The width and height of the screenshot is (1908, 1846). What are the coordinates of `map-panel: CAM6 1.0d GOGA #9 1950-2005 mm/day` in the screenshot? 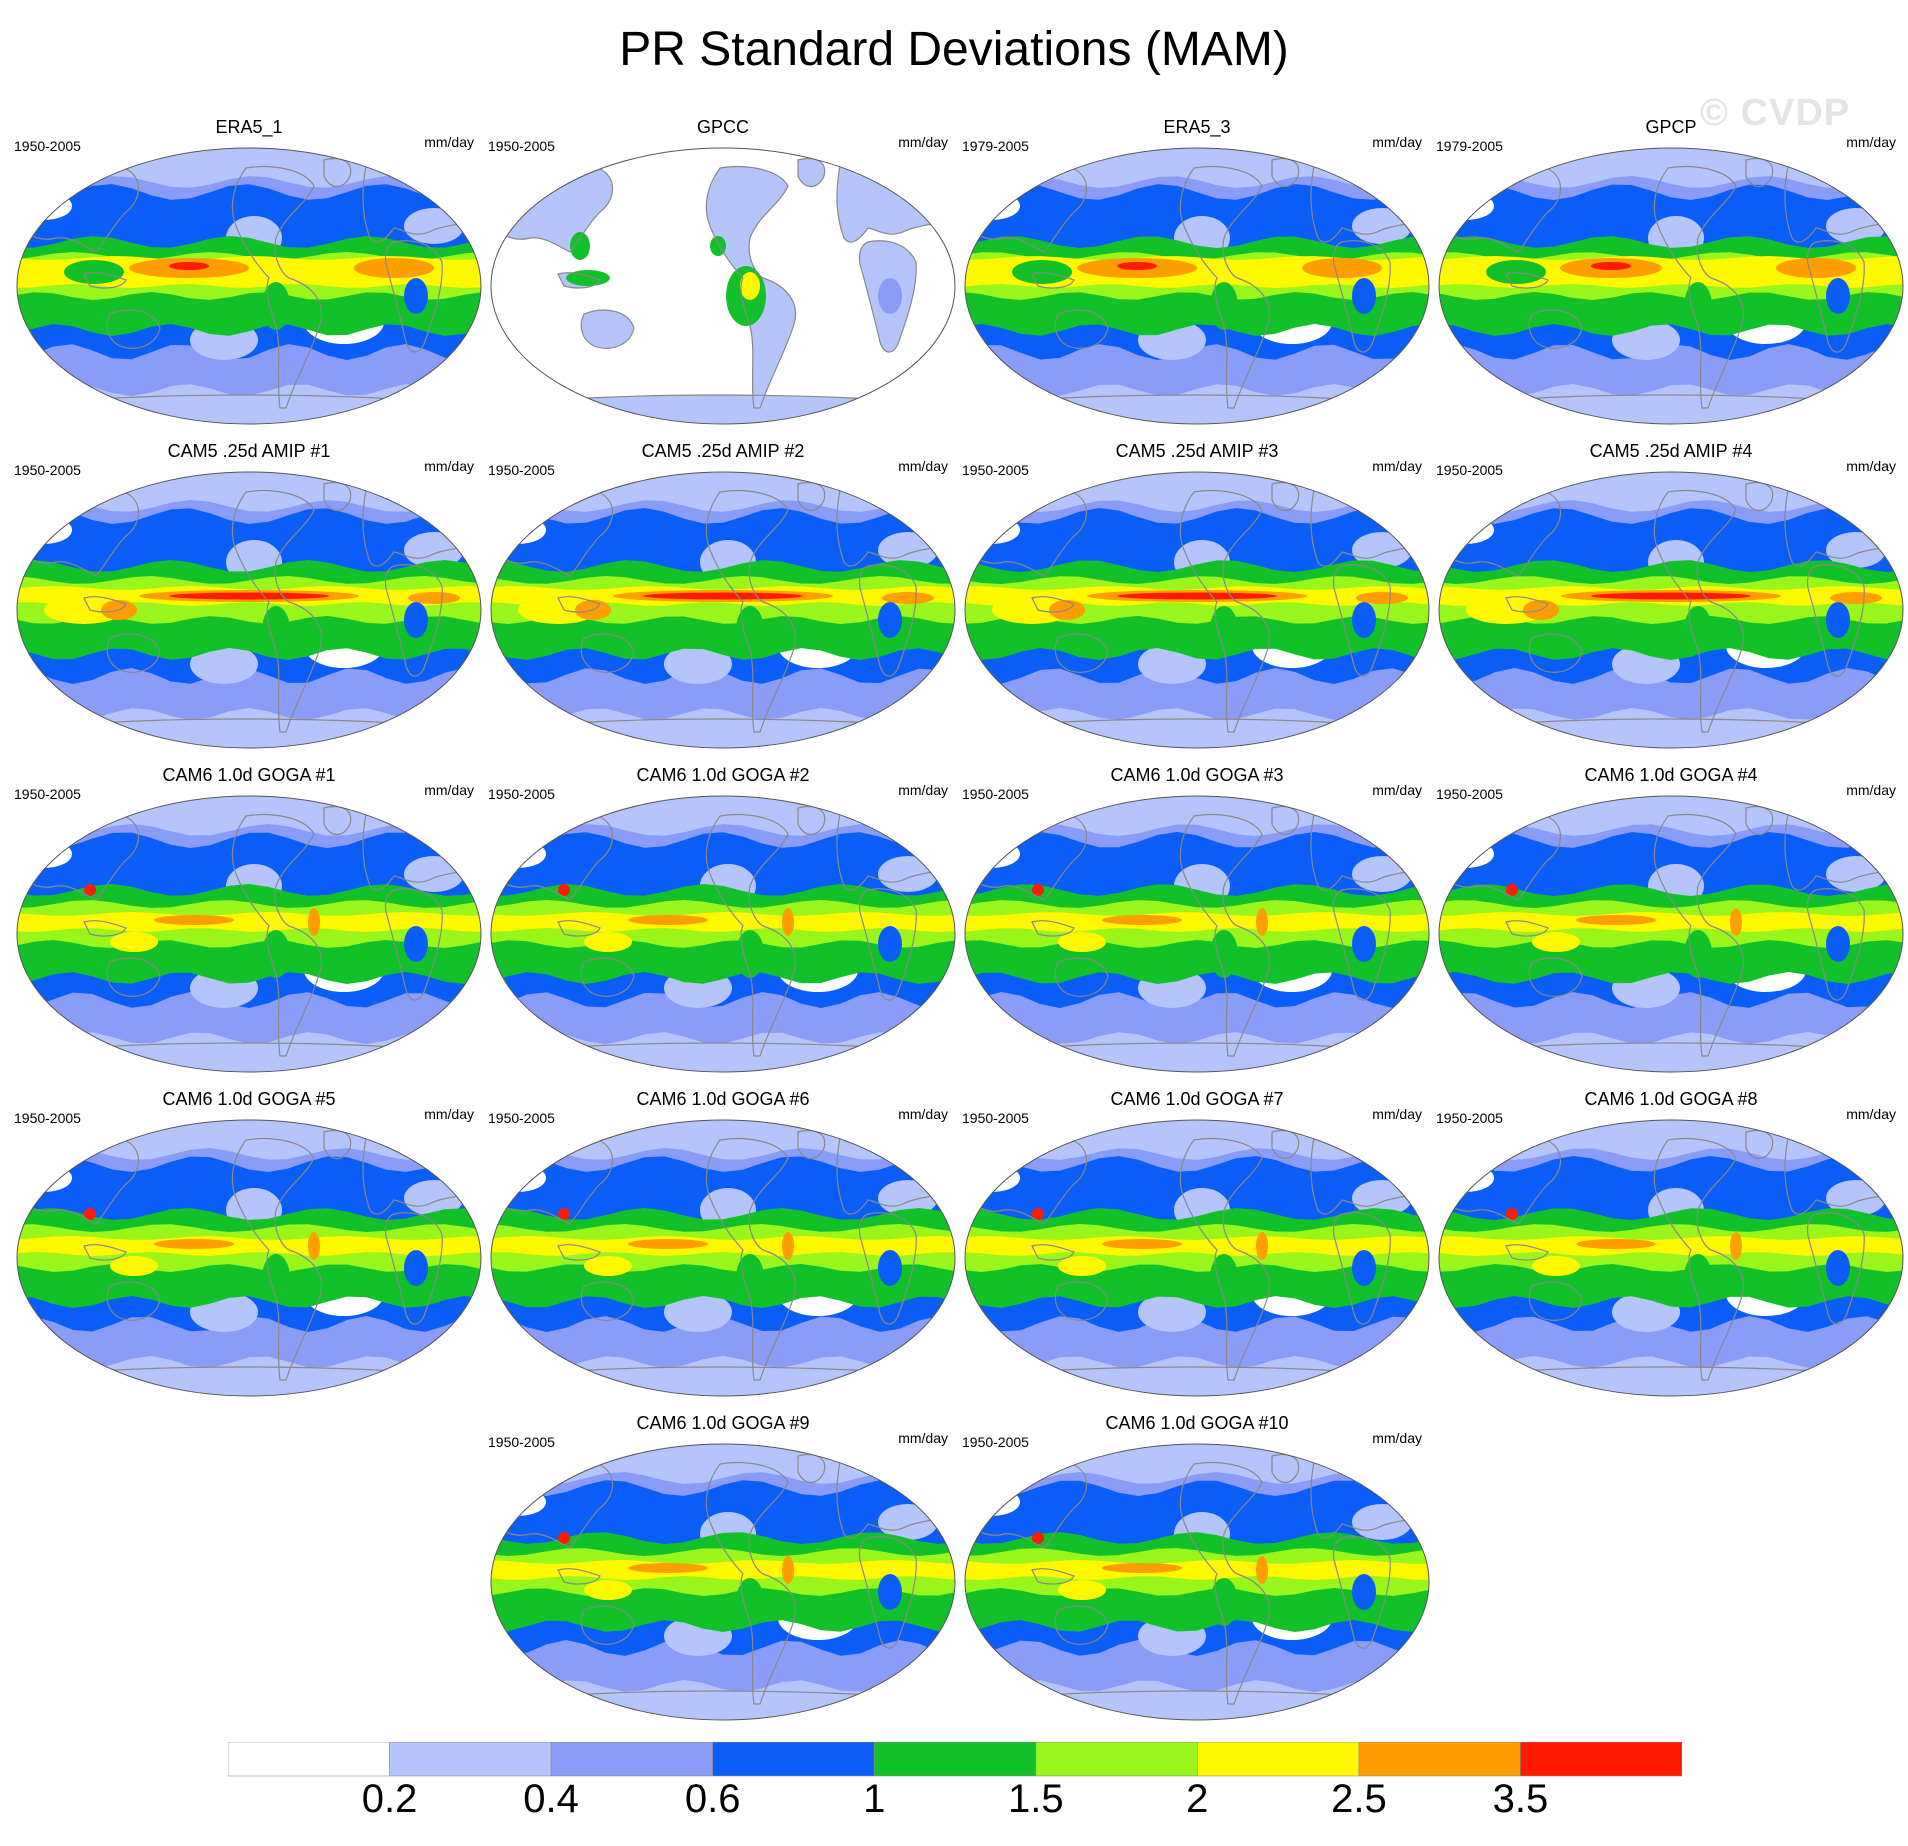 It's located at (723, 1567).